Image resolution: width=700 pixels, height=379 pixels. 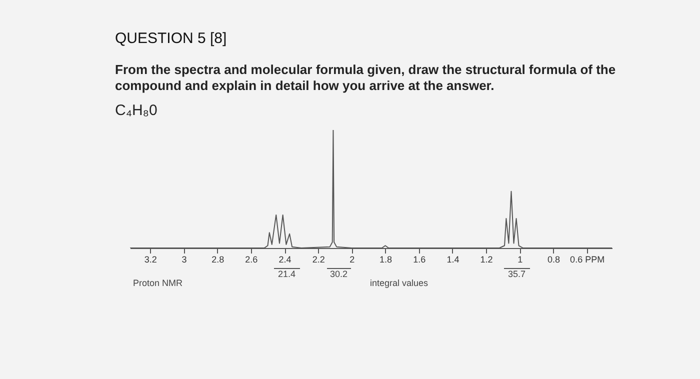 What do you see at coordinates (150, 259) in the screenshot?
I see `x-tick-label: 3.2` at bounding box center [150, 259].